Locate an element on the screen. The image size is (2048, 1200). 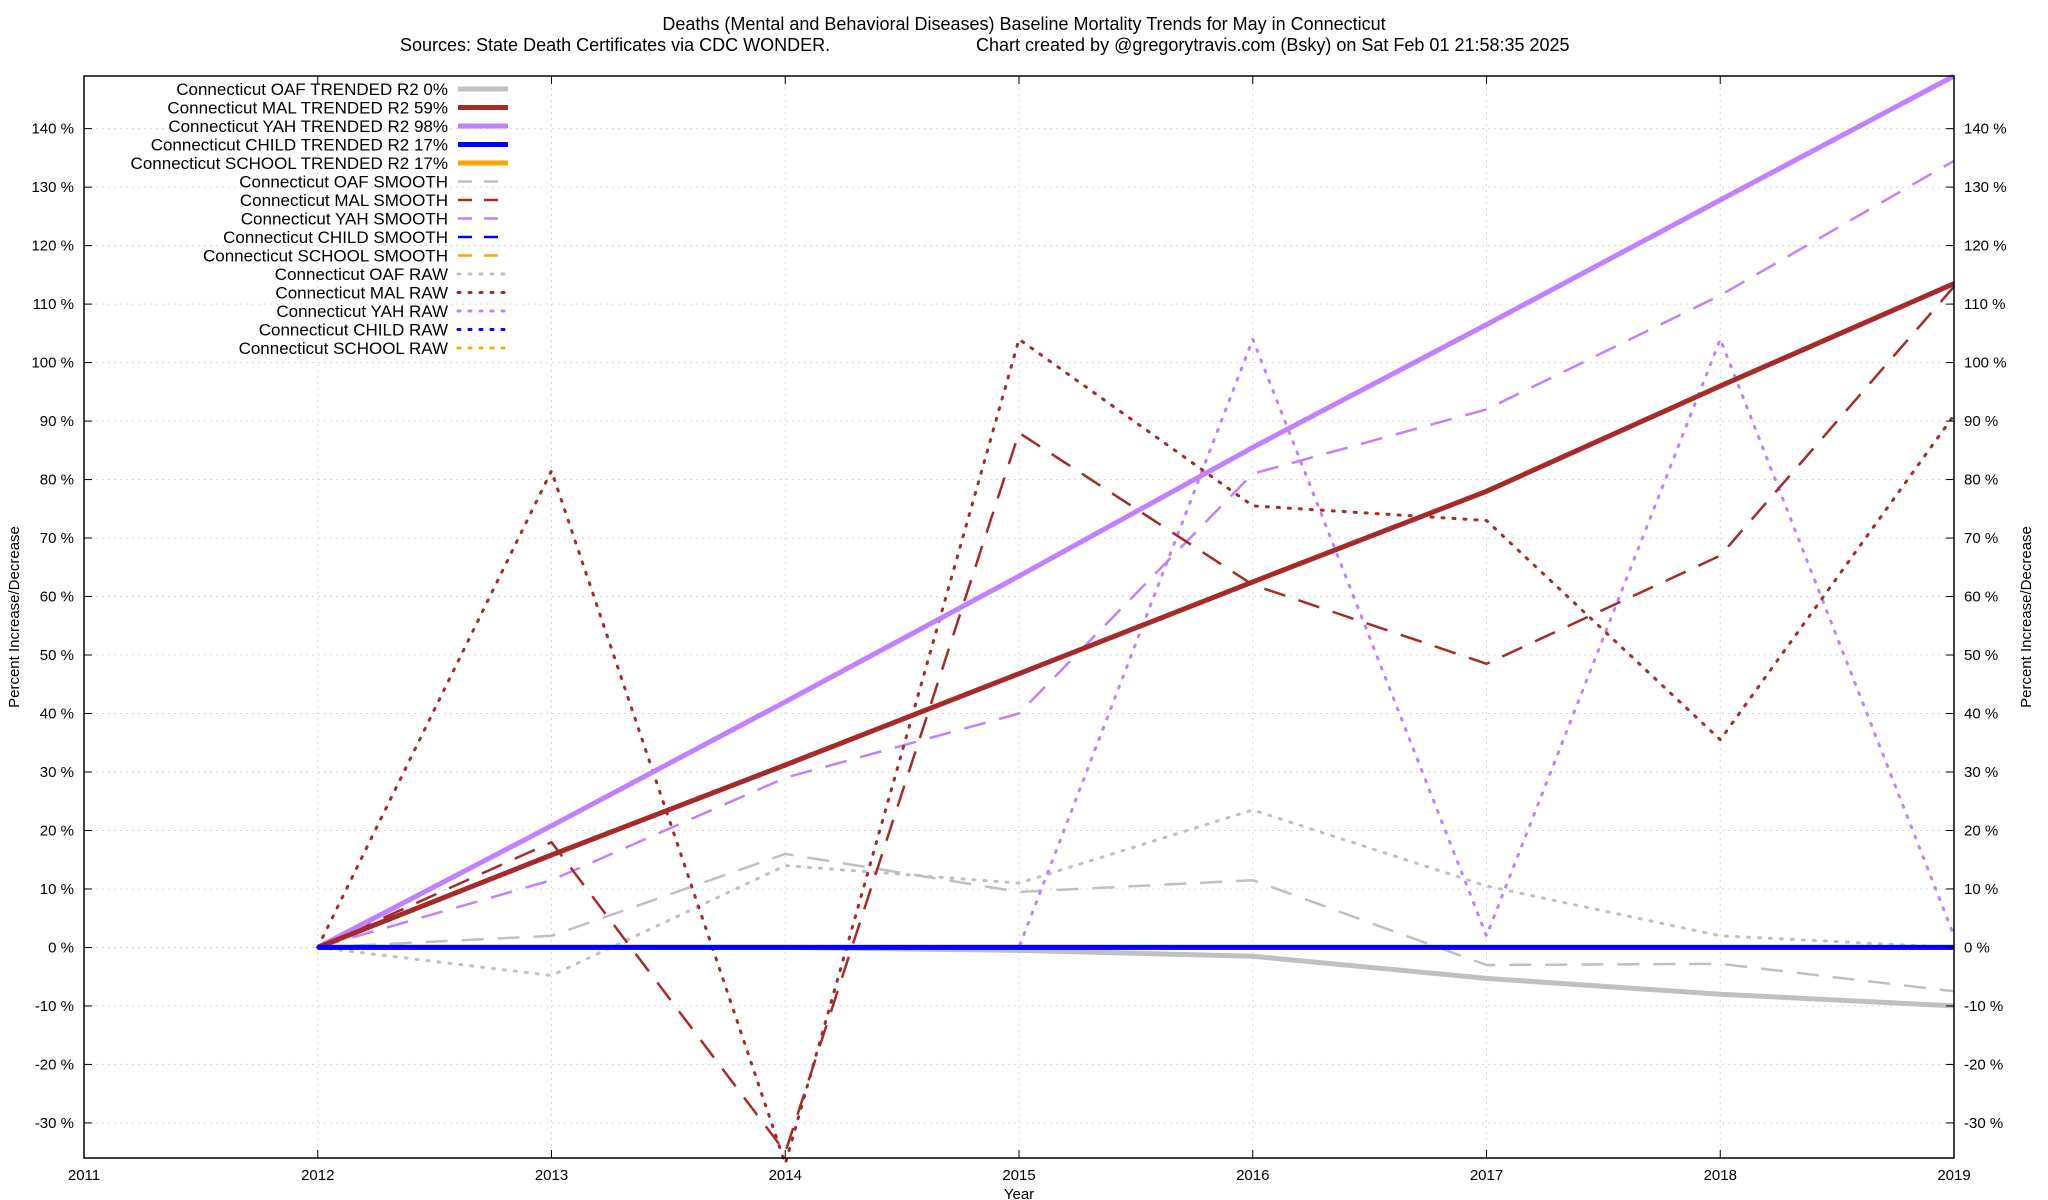
y-tick-label-right: 100 % is located at coordinates (1985, 363).